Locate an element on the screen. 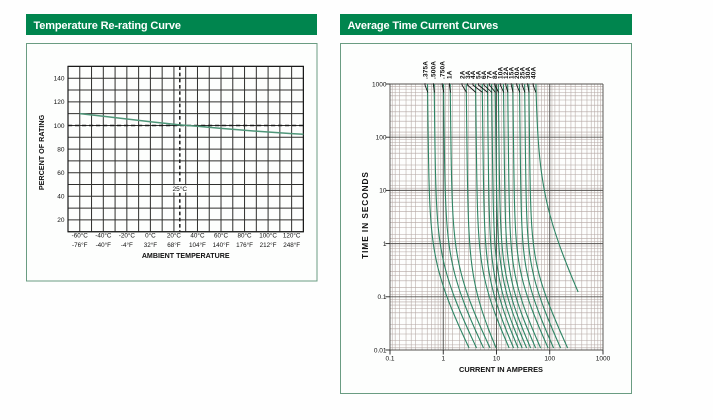  svg-text: .375A is located at coordinates (425, 70).